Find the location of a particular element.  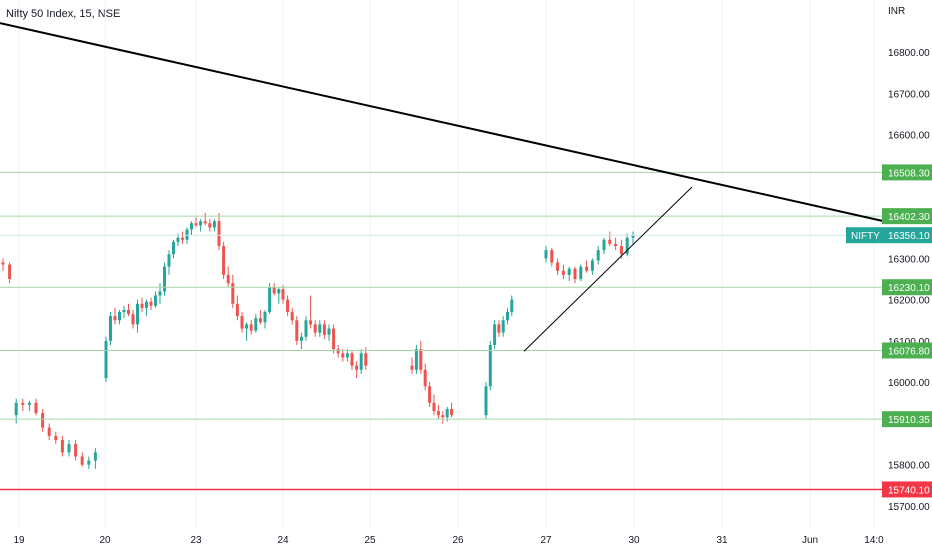

symbol-tag-bg is located at coordinates (864, 235).